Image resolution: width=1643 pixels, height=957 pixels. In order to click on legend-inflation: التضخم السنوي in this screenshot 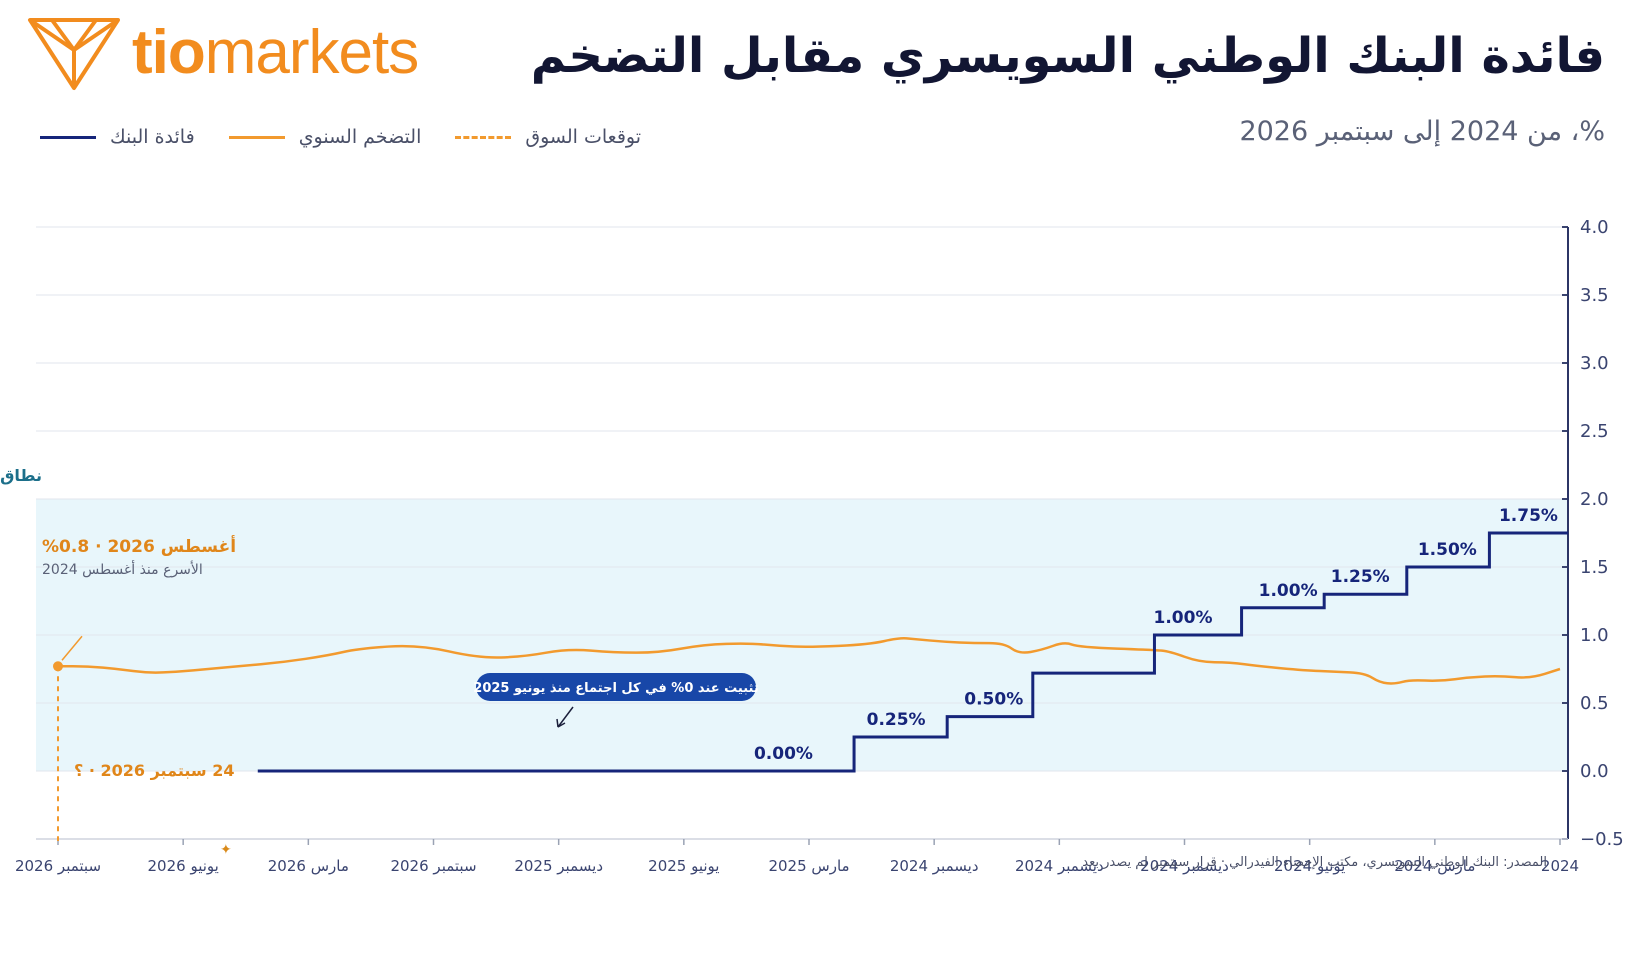, I will do `click(325, 137)`.